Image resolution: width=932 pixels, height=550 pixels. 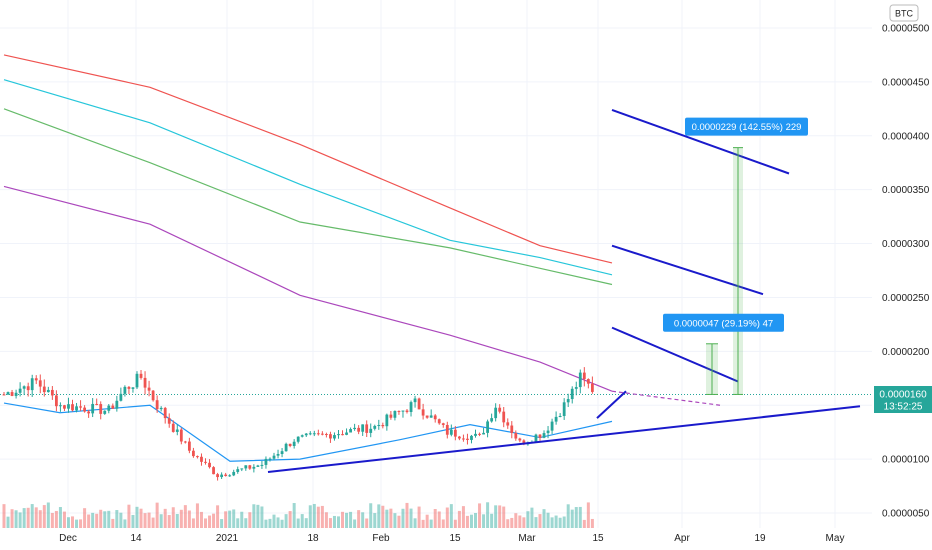 I want to click on y-tick-label: 0.0000100, so click(x=906, y=460).